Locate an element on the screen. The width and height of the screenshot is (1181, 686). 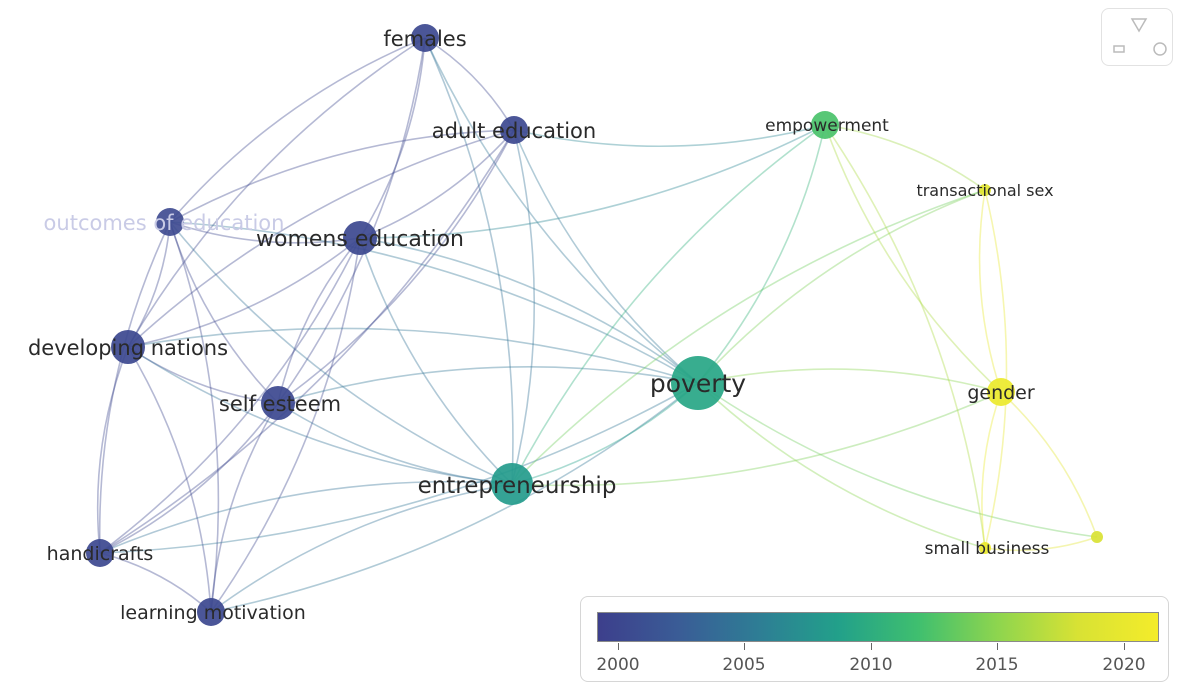
node-gender is located at coordinates (1001, 392).